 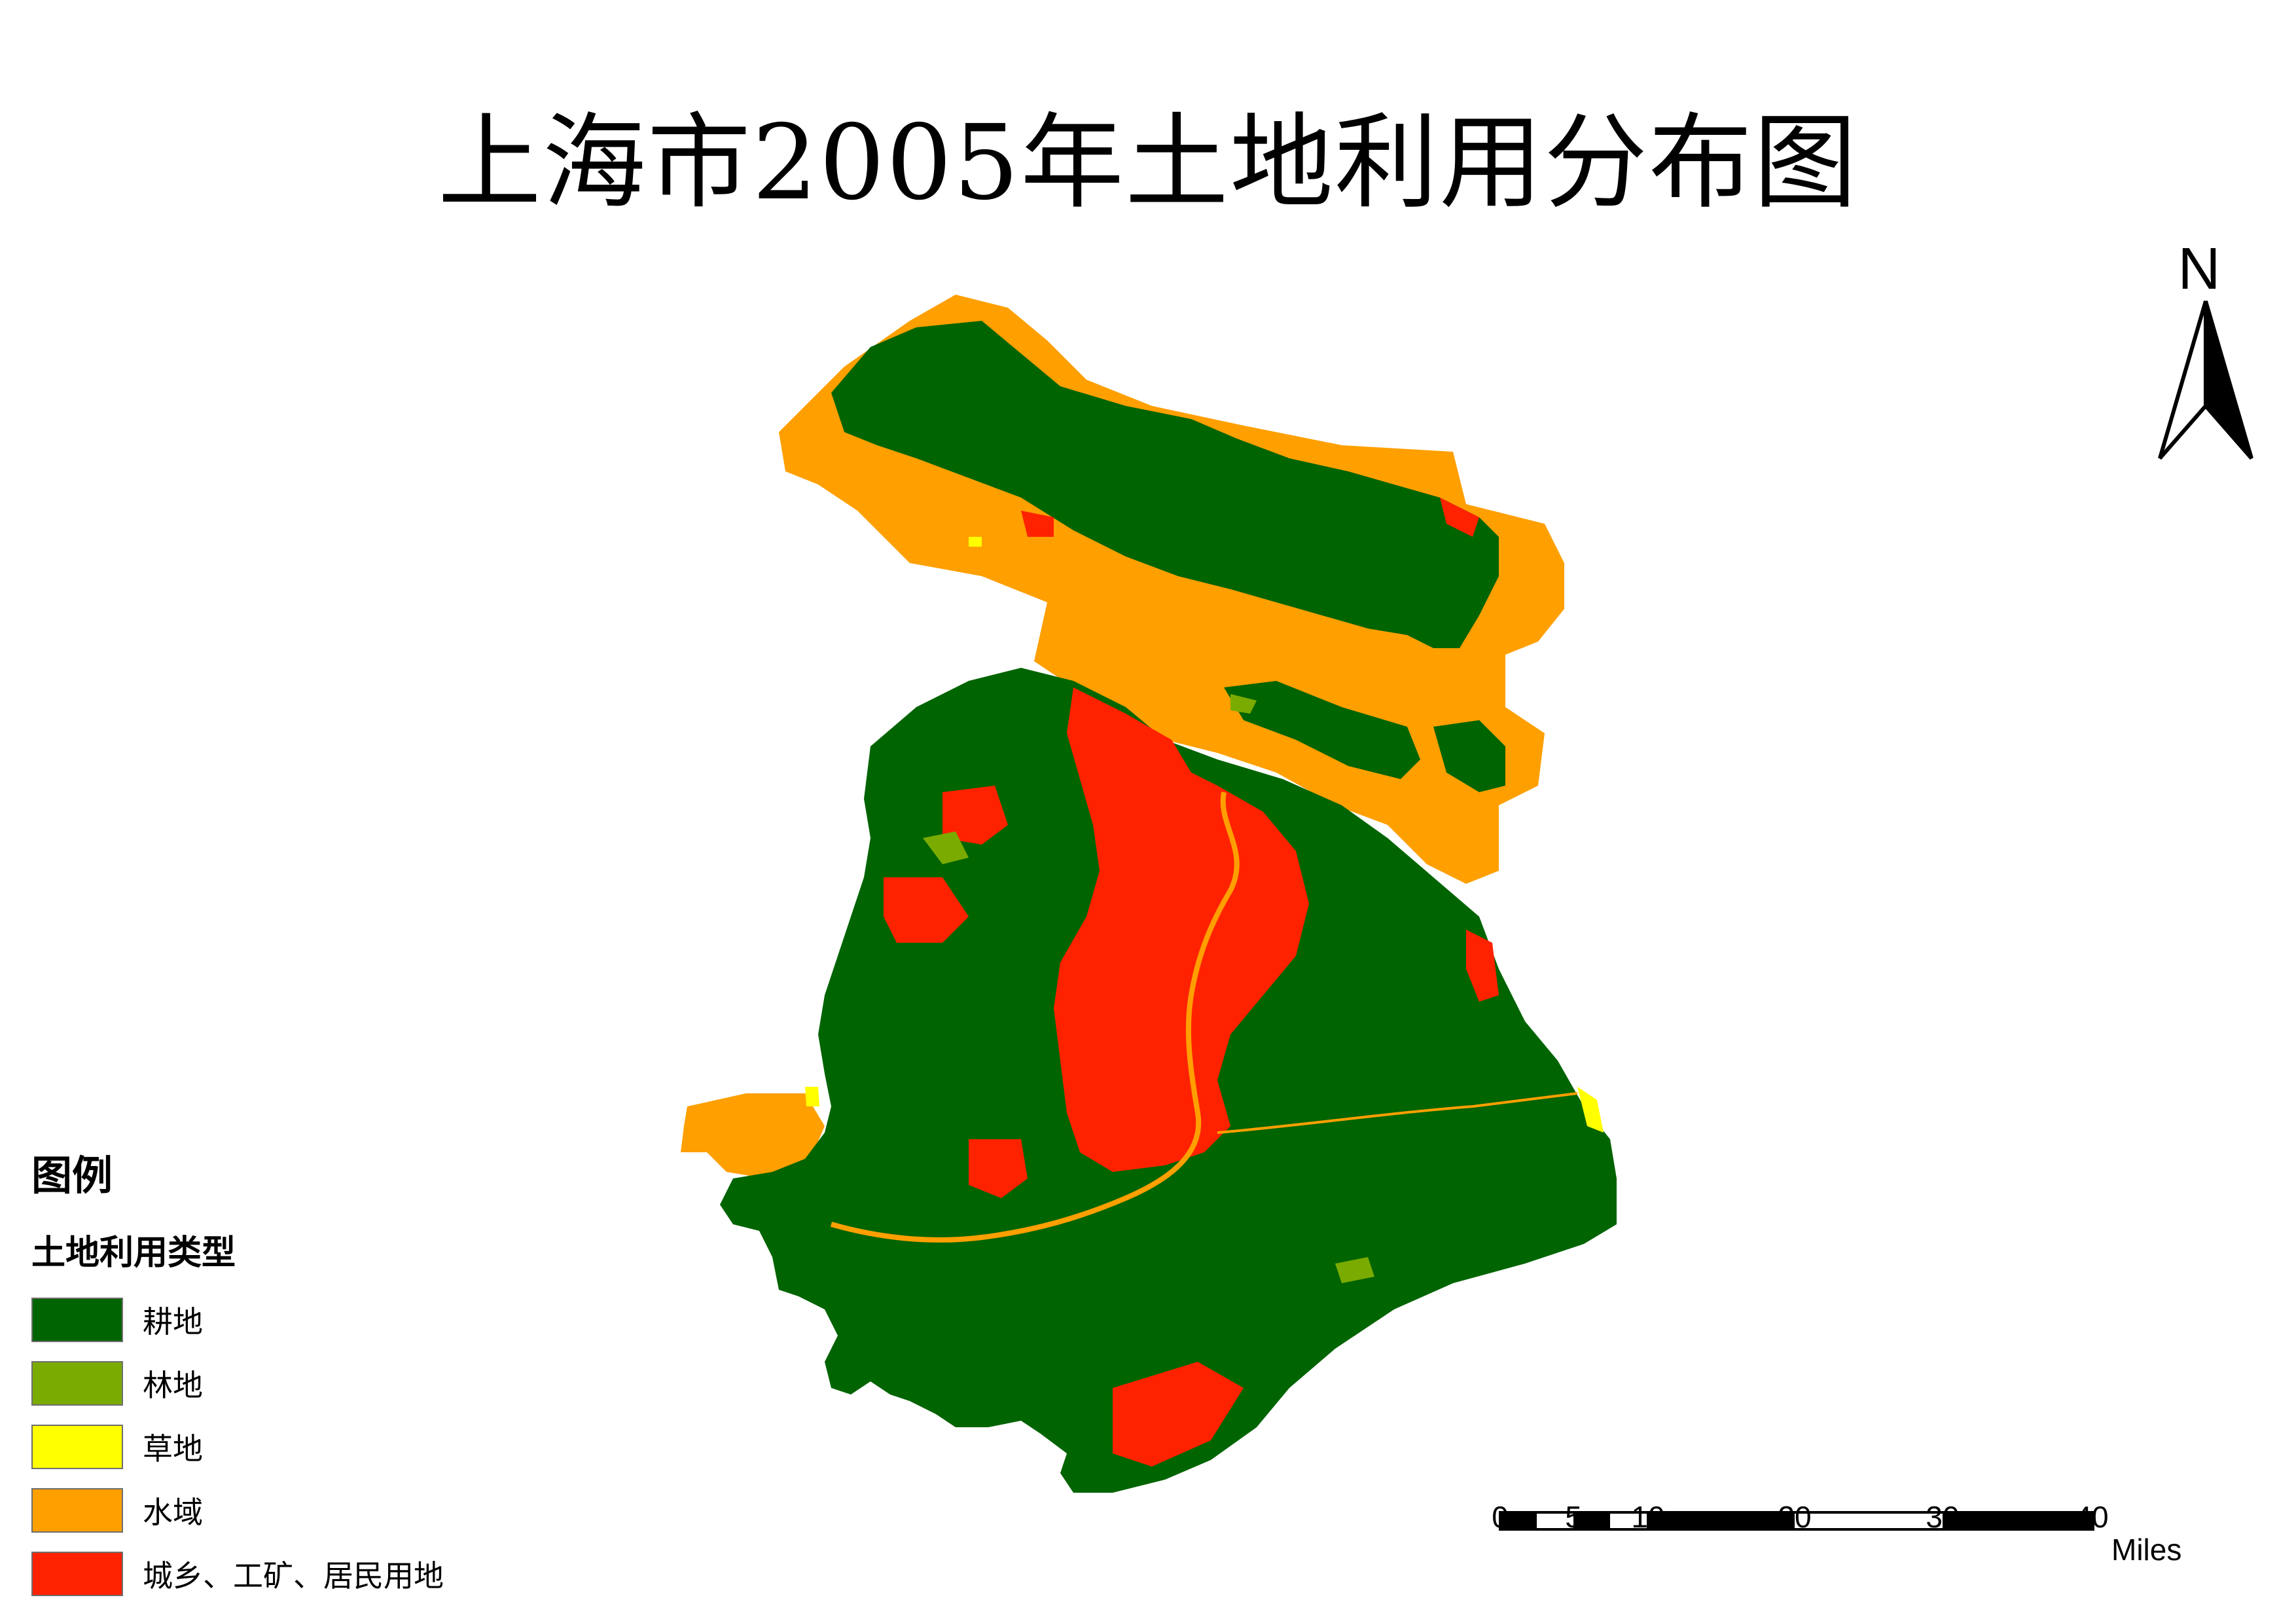 I want to click on scale-tick-30: 30, so click(x=1943, y=1517).